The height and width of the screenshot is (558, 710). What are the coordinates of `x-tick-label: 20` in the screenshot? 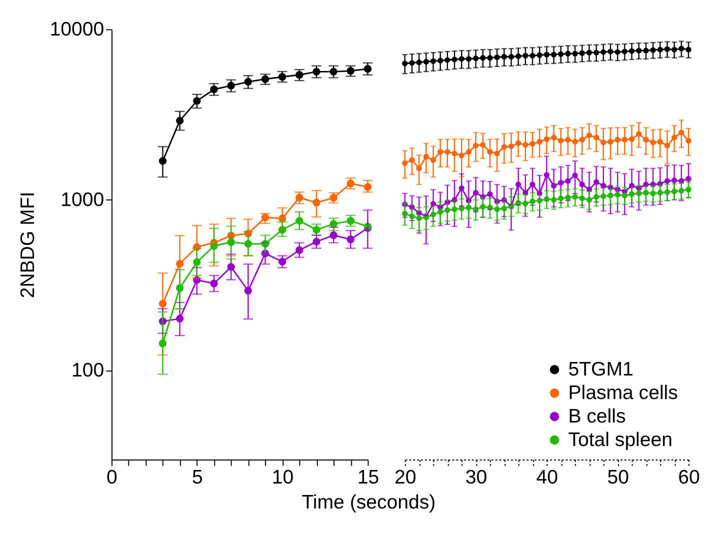 It's located at (405, 477).